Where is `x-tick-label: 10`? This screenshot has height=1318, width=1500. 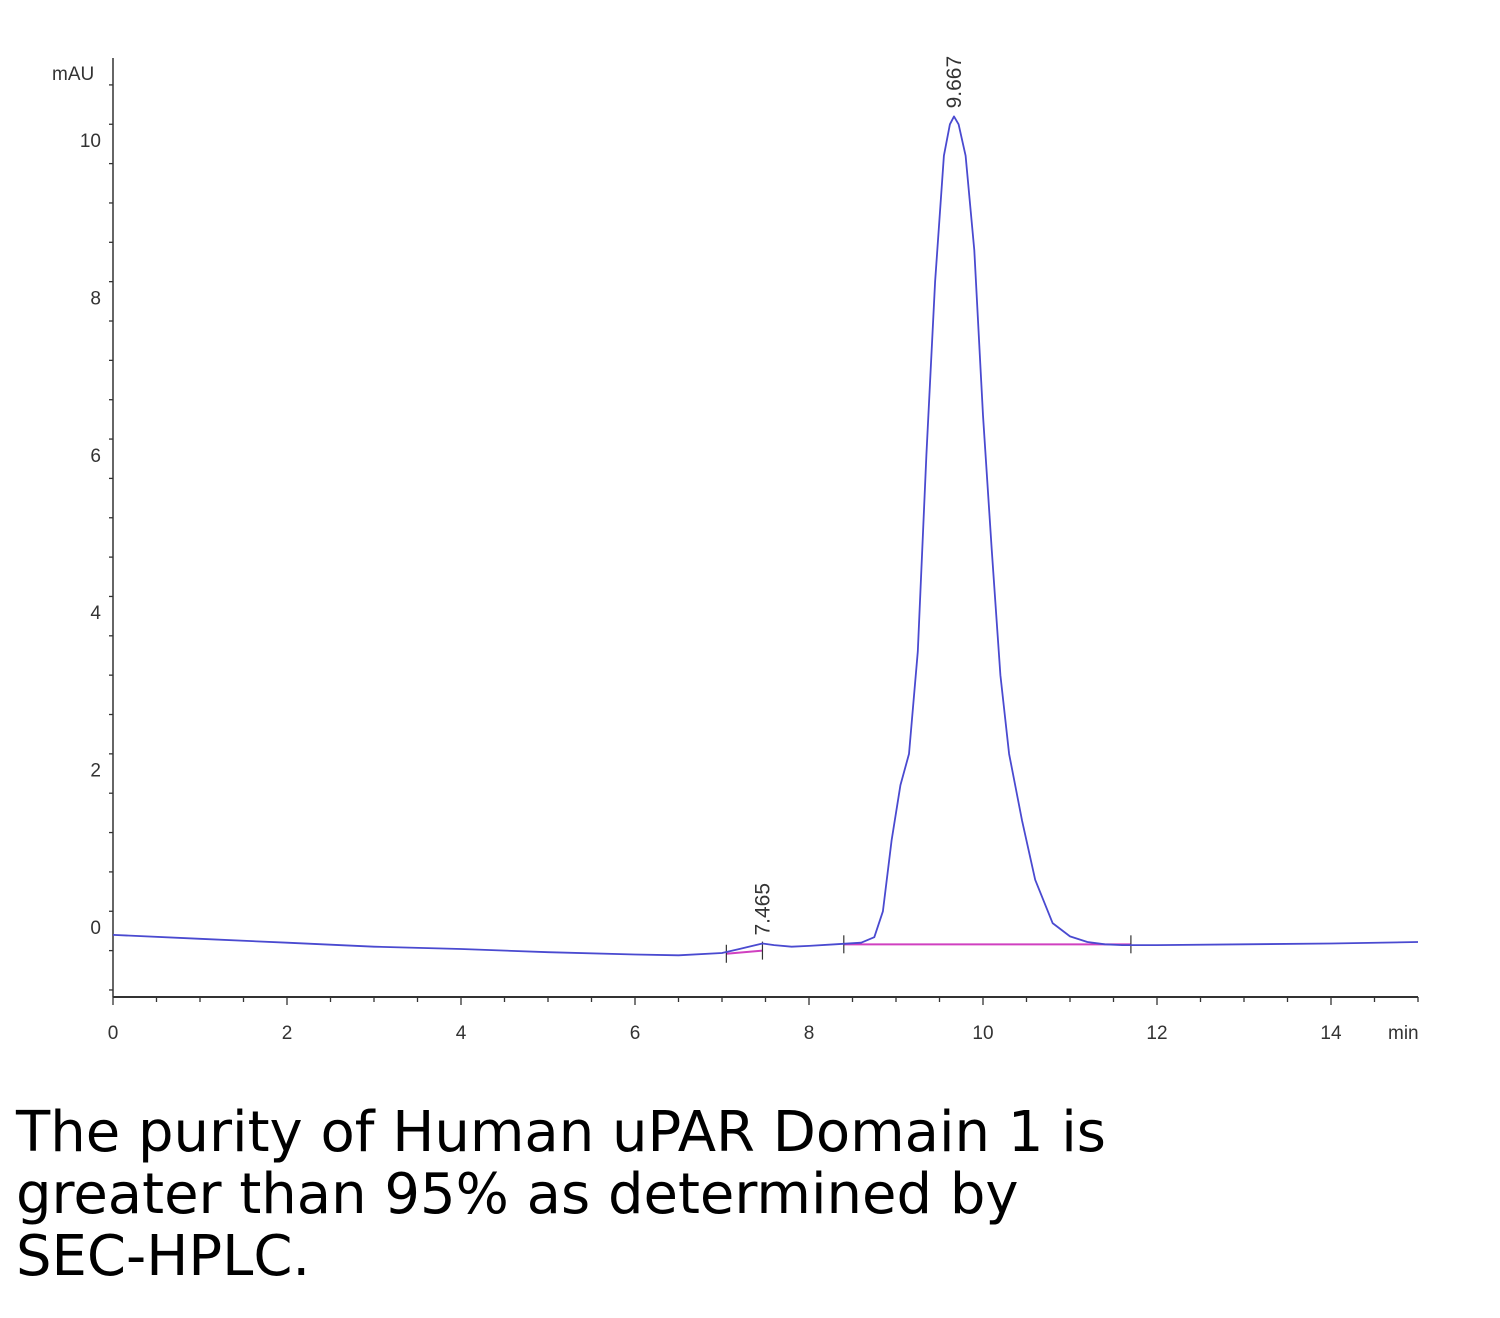 x-tick-label: 10 is located at coordinates (982, 1033).